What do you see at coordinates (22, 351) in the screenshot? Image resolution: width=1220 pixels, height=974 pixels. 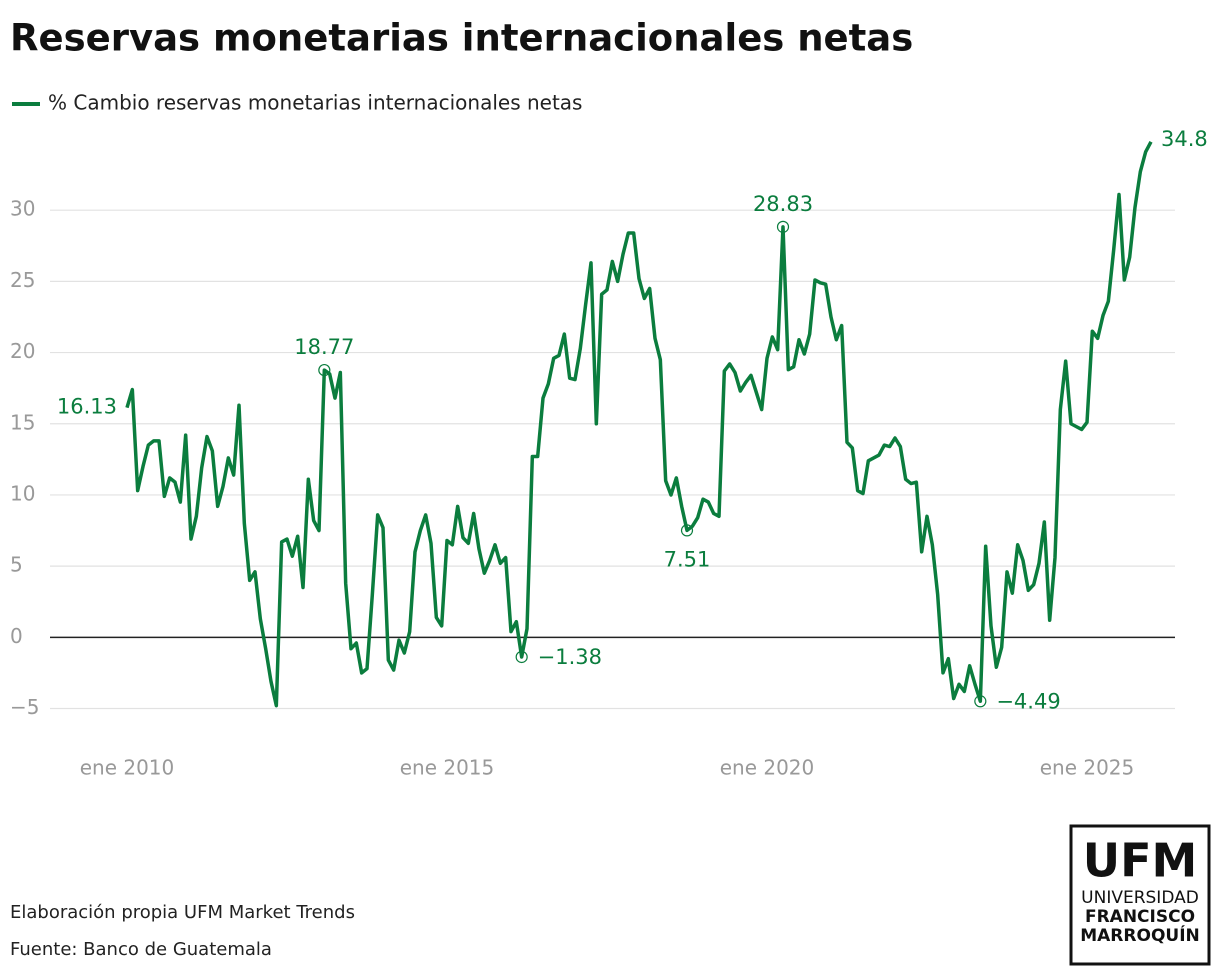 I see `y-tick-label: 20` at bounding box center [22, 351].